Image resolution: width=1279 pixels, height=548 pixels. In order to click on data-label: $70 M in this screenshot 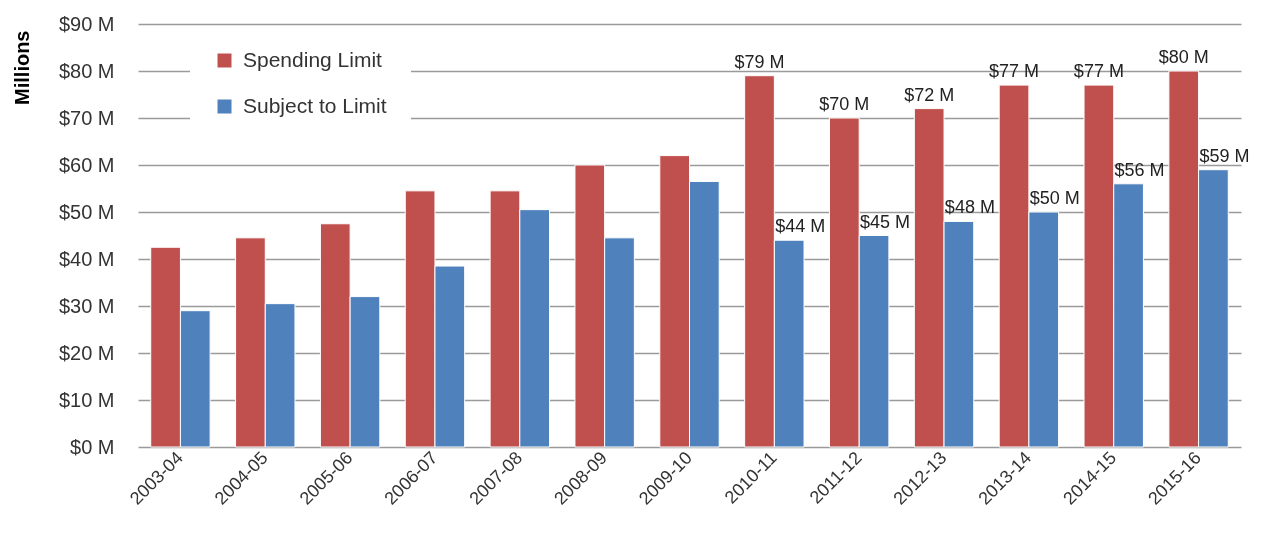, I will do `click(844, 104)`.